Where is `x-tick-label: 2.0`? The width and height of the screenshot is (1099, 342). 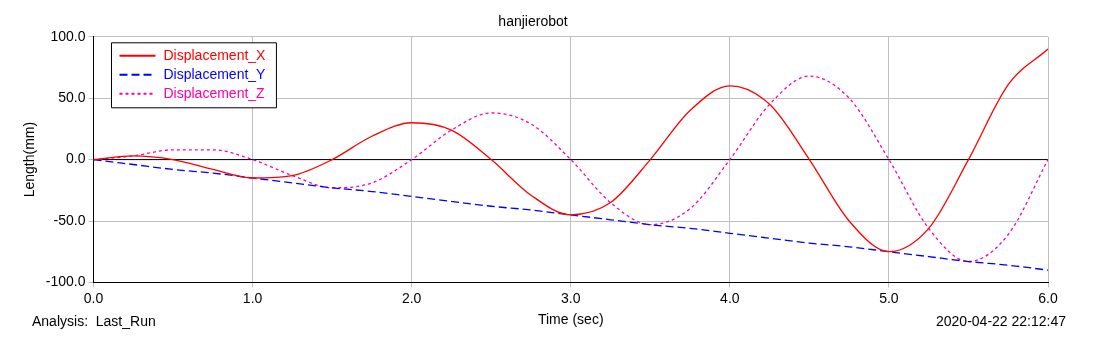
x-tick-label: 2.0 is located at coordinates (411, 297).